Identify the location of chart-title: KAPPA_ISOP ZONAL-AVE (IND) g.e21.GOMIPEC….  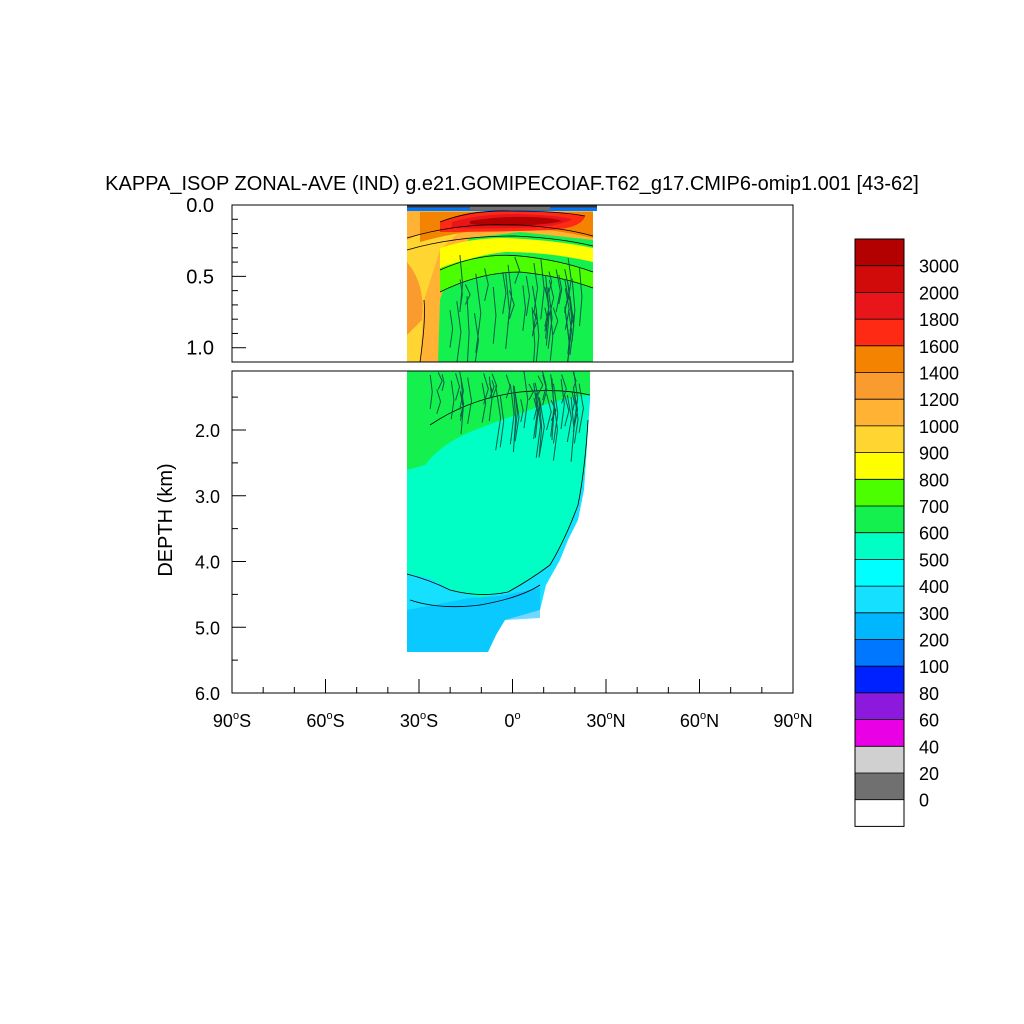
(512, 184).